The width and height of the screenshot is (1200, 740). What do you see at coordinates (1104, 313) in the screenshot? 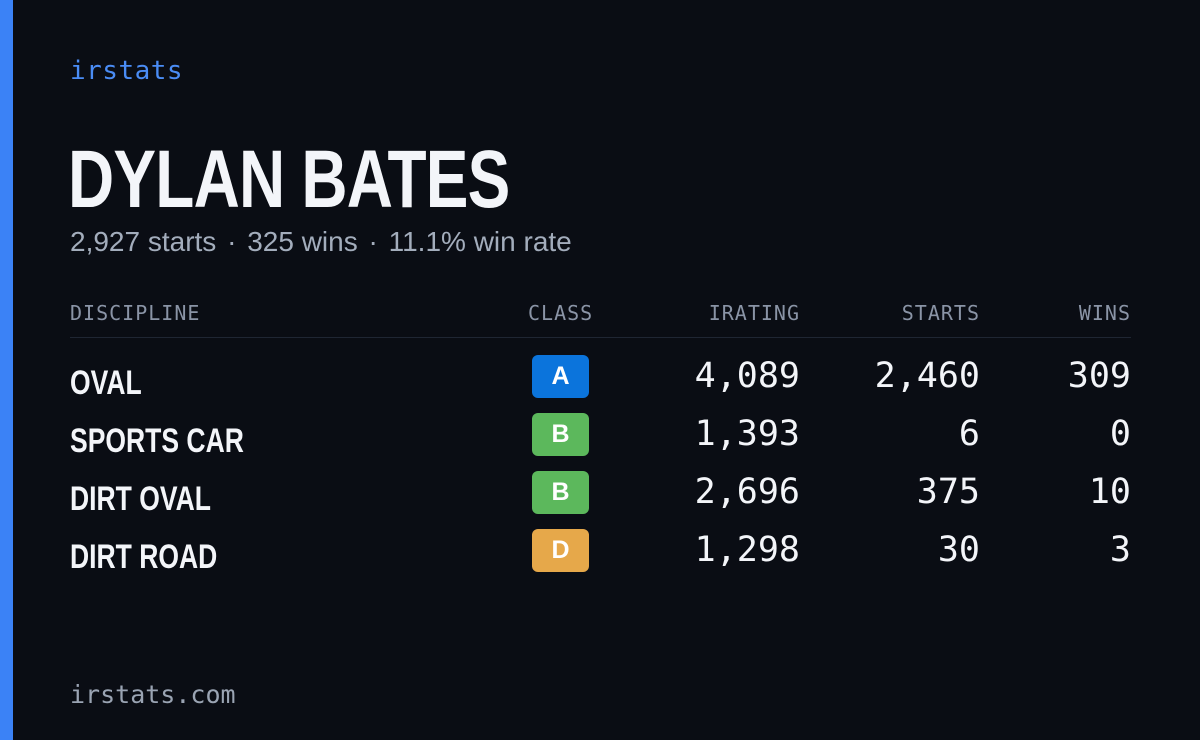
I see `header-wins: WINS` at bounding box center [1104, 313].